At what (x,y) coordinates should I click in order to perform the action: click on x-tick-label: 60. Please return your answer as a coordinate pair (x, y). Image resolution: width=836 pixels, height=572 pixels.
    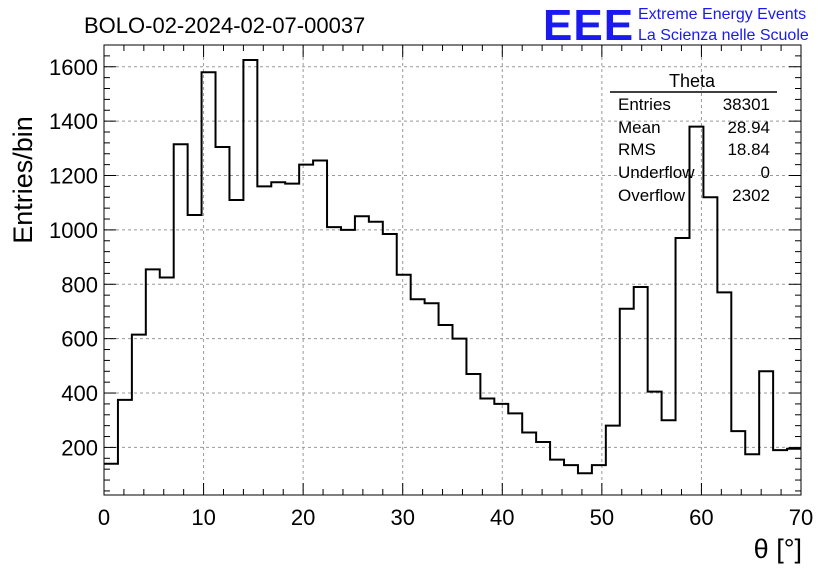
    Looking at the image, I should click on (701, 517).